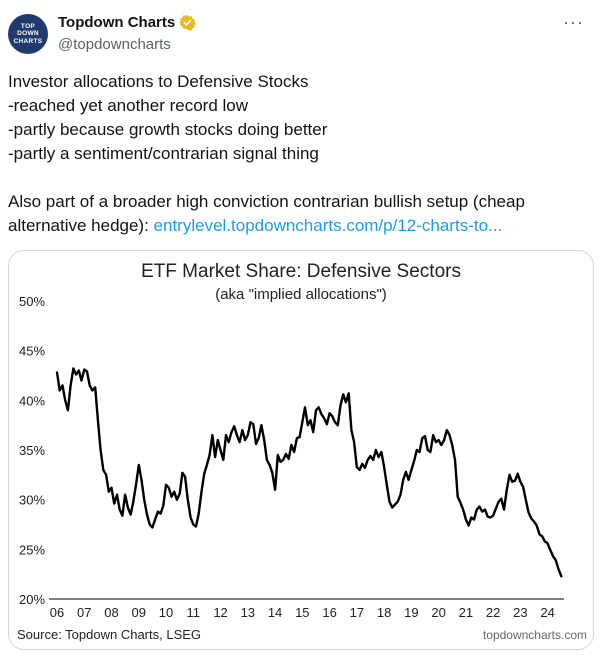 This screenshot has width=600, height=655. Describe the element at coordinates (109, 634) in the screenshot. I see `chart-source: Source: Topdown Charts, LSEG` at that location.